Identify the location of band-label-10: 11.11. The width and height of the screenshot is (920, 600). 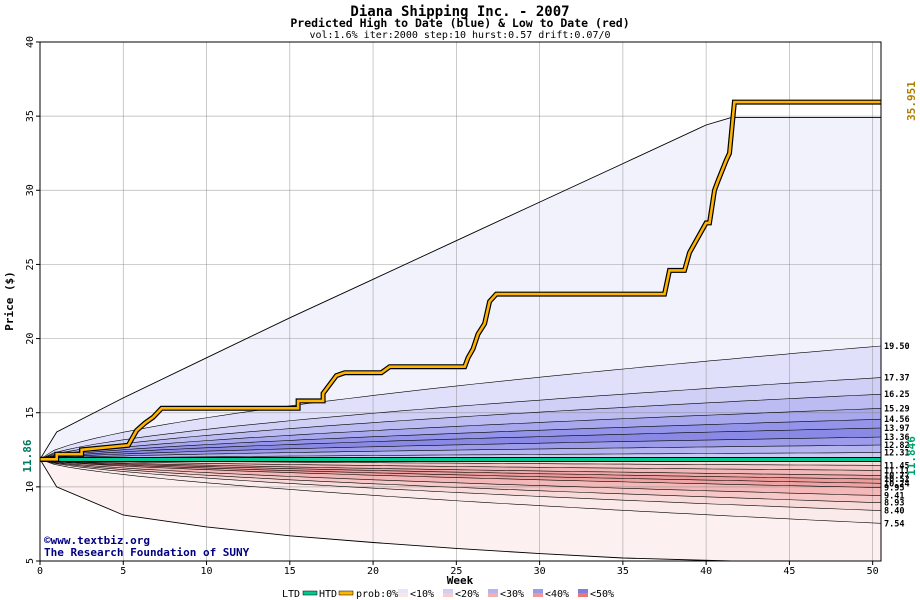
(897, 471).